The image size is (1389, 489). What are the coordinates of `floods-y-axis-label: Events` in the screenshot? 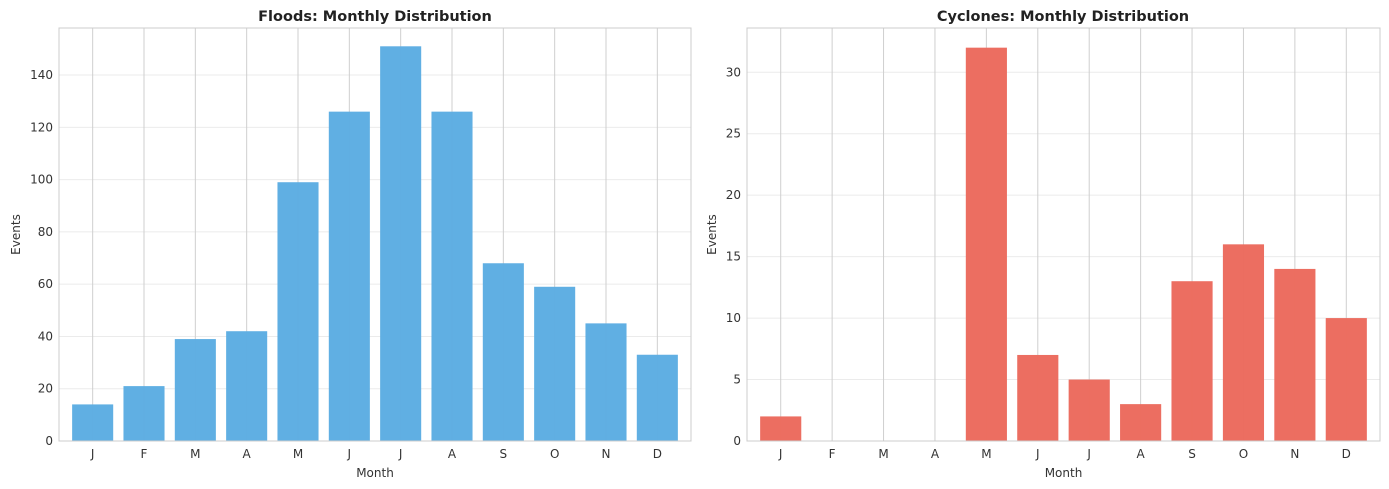 It's located at (16, 234).